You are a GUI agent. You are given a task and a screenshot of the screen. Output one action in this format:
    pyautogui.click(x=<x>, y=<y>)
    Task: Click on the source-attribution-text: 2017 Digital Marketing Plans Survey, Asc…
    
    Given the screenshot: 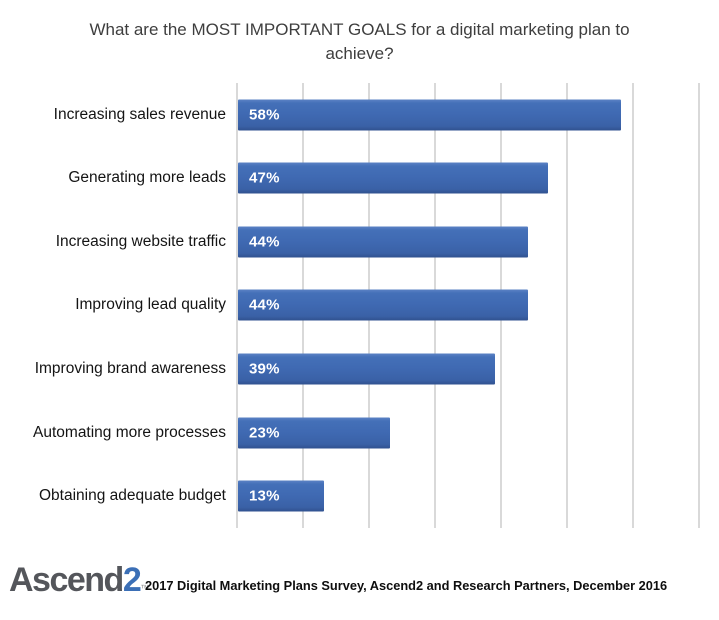 What is the action you would take?
    pyautogui.click(x=406, y=585)
    